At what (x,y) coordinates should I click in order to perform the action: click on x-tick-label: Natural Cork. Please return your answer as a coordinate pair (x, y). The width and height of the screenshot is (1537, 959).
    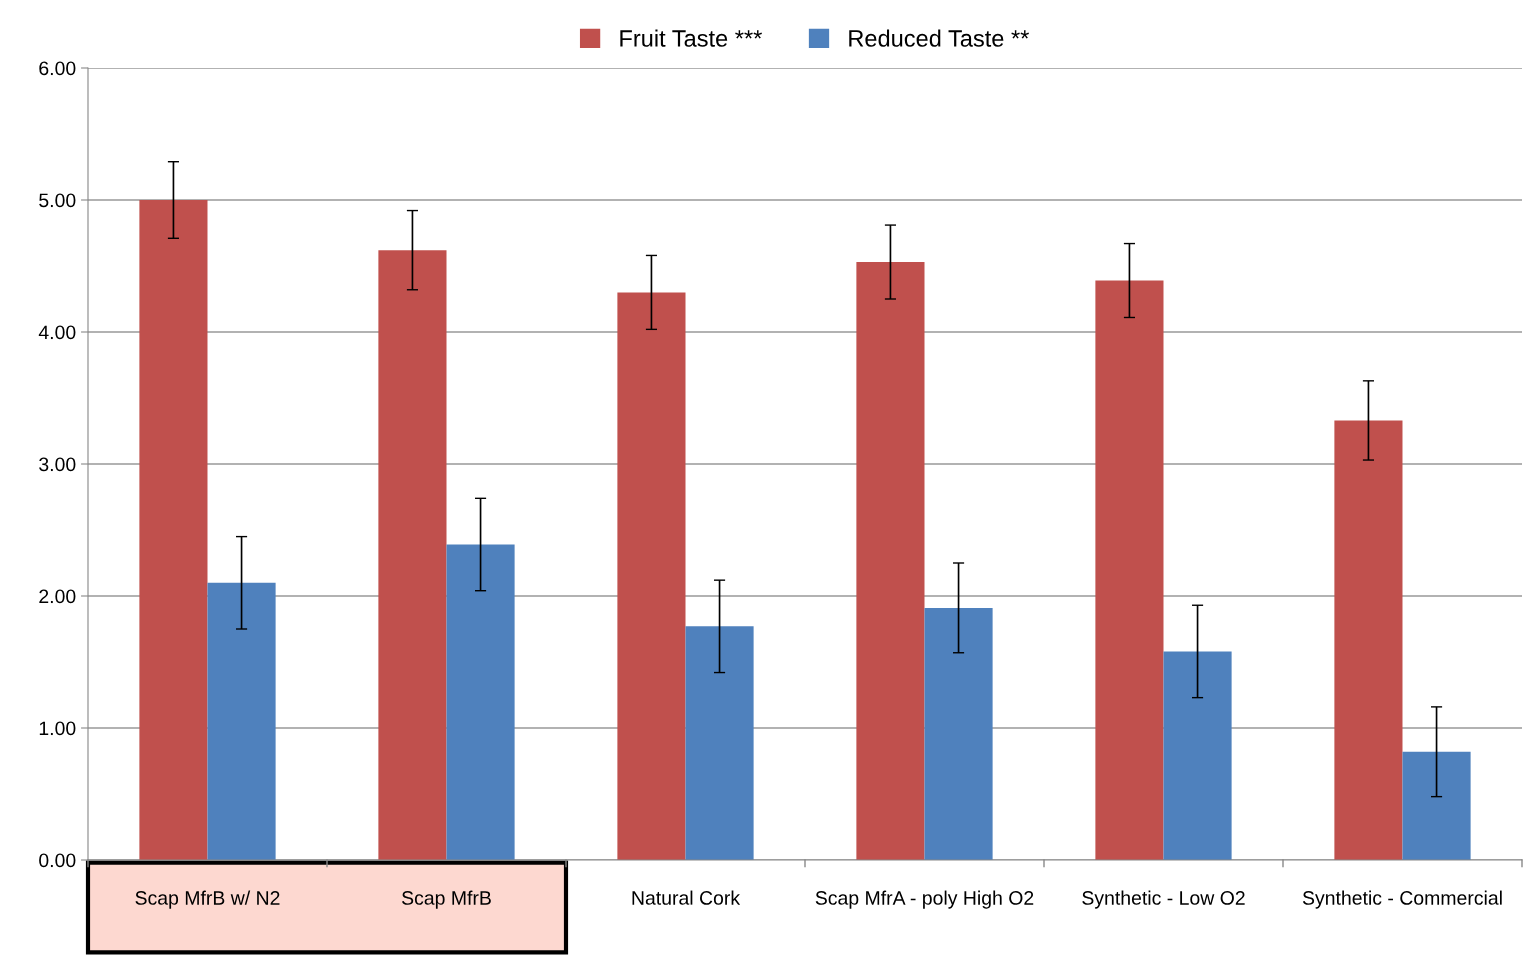
    Looking at the image, I should click on (686, 897).